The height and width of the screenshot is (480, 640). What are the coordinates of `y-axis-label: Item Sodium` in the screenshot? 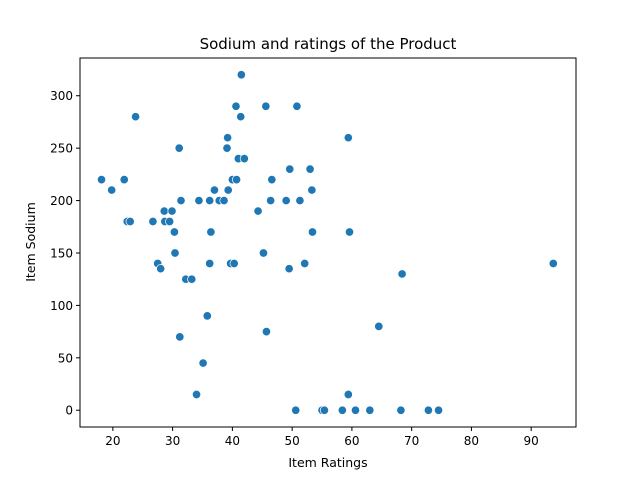 It's located at (30, 242).